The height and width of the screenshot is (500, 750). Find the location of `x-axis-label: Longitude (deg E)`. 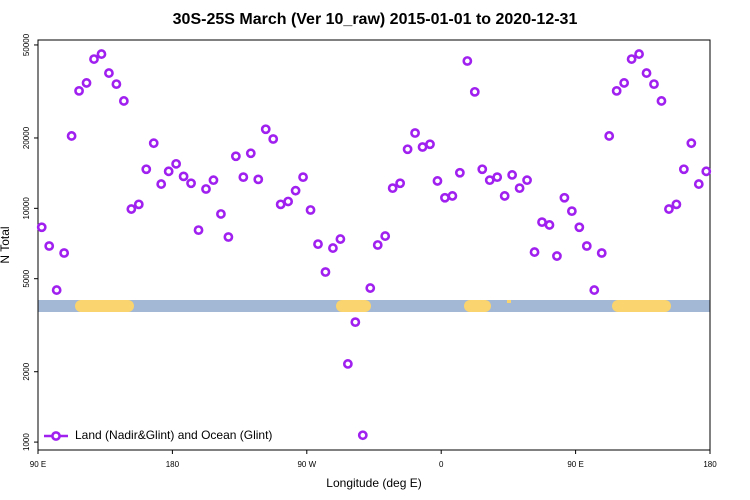

x-axis-label: Longitude (deg E) is located at coordinates (373, 483).